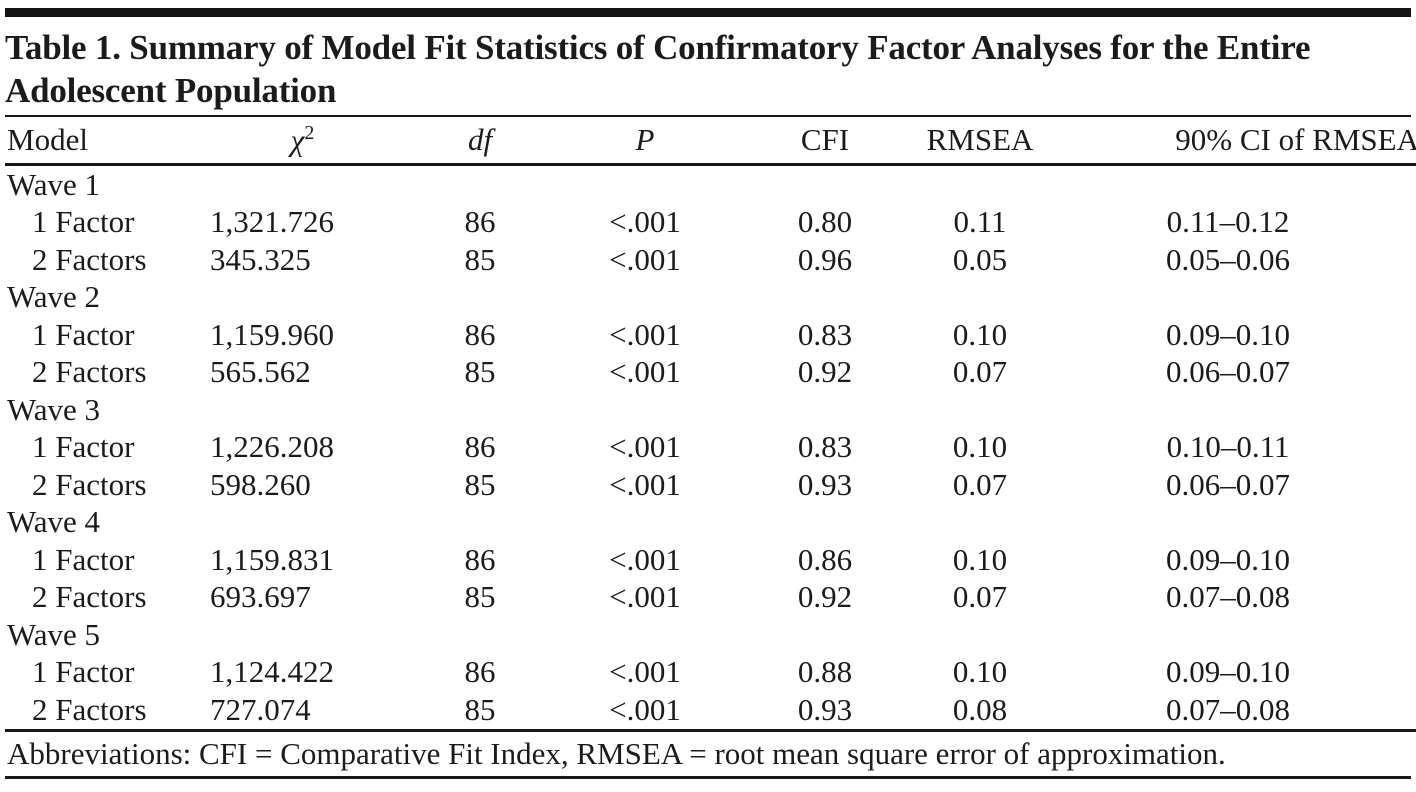  I want to click on cell-chi-square: 1,321.726, so click(272, 222).